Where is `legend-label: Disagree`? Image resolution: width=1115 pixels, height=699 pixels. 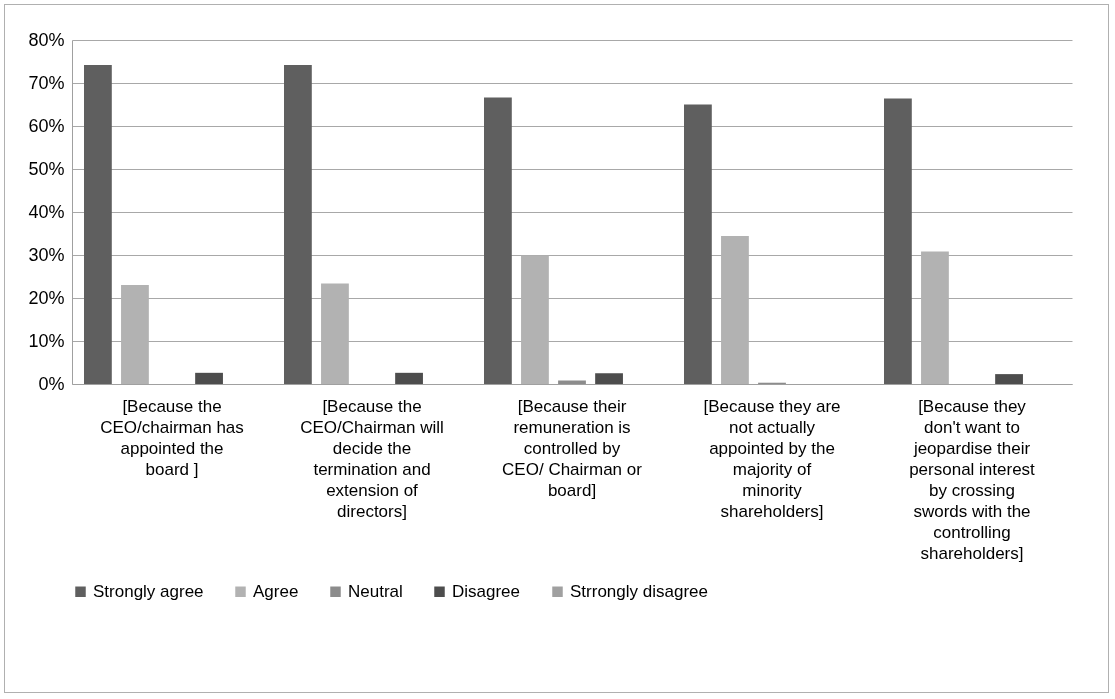
legend-label: Disagree is located at coordinates (486, 591).